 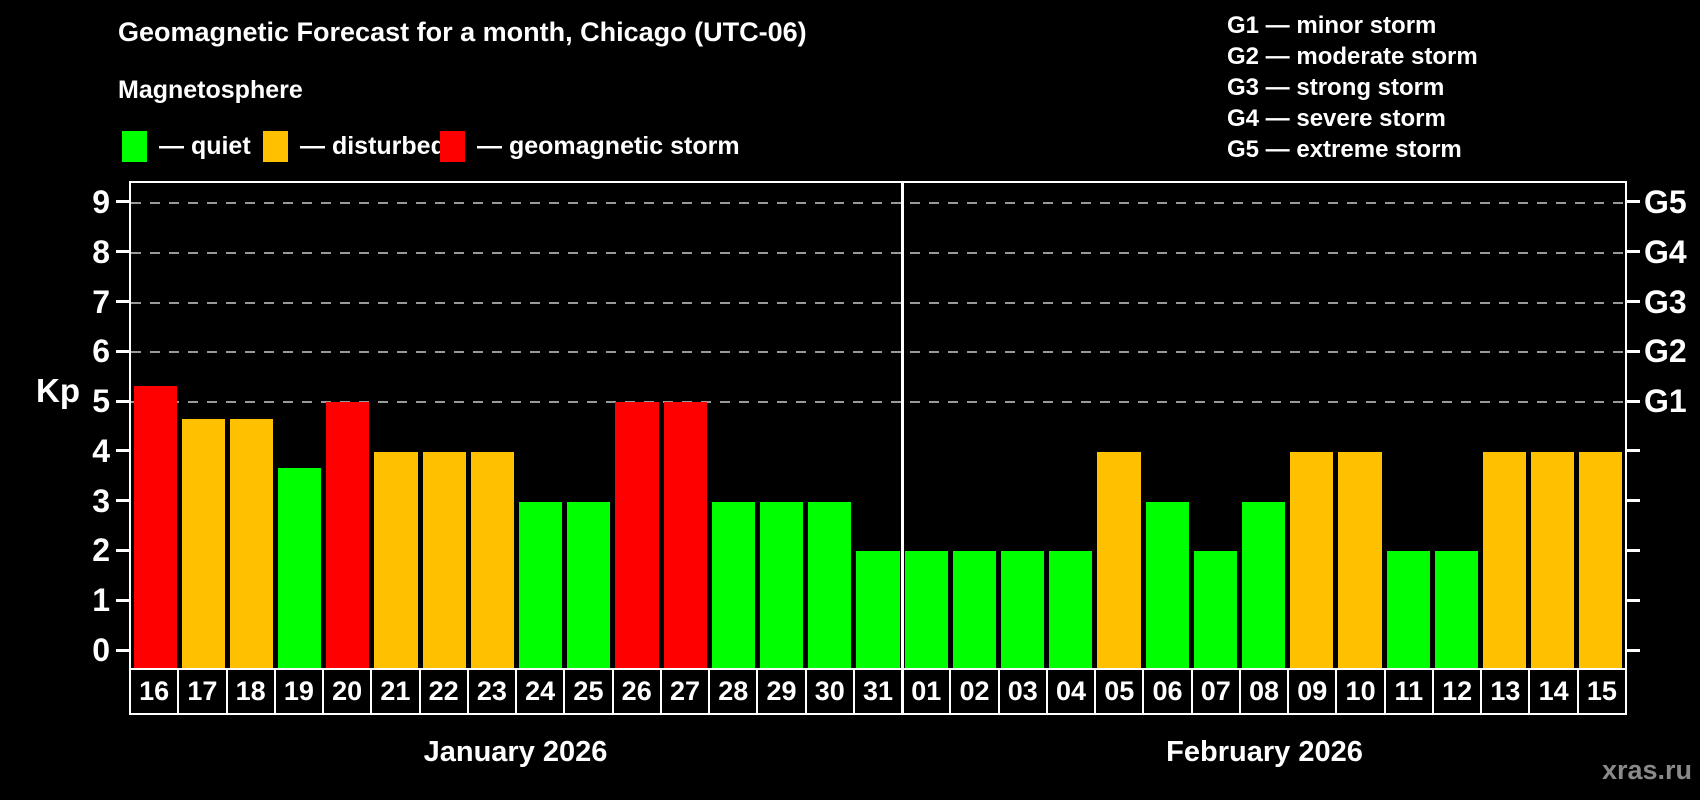 What do you see at coordinates (101, 650) in the screenshot?
I see `y-tick-label: 0` at bounding box center [101, 650].